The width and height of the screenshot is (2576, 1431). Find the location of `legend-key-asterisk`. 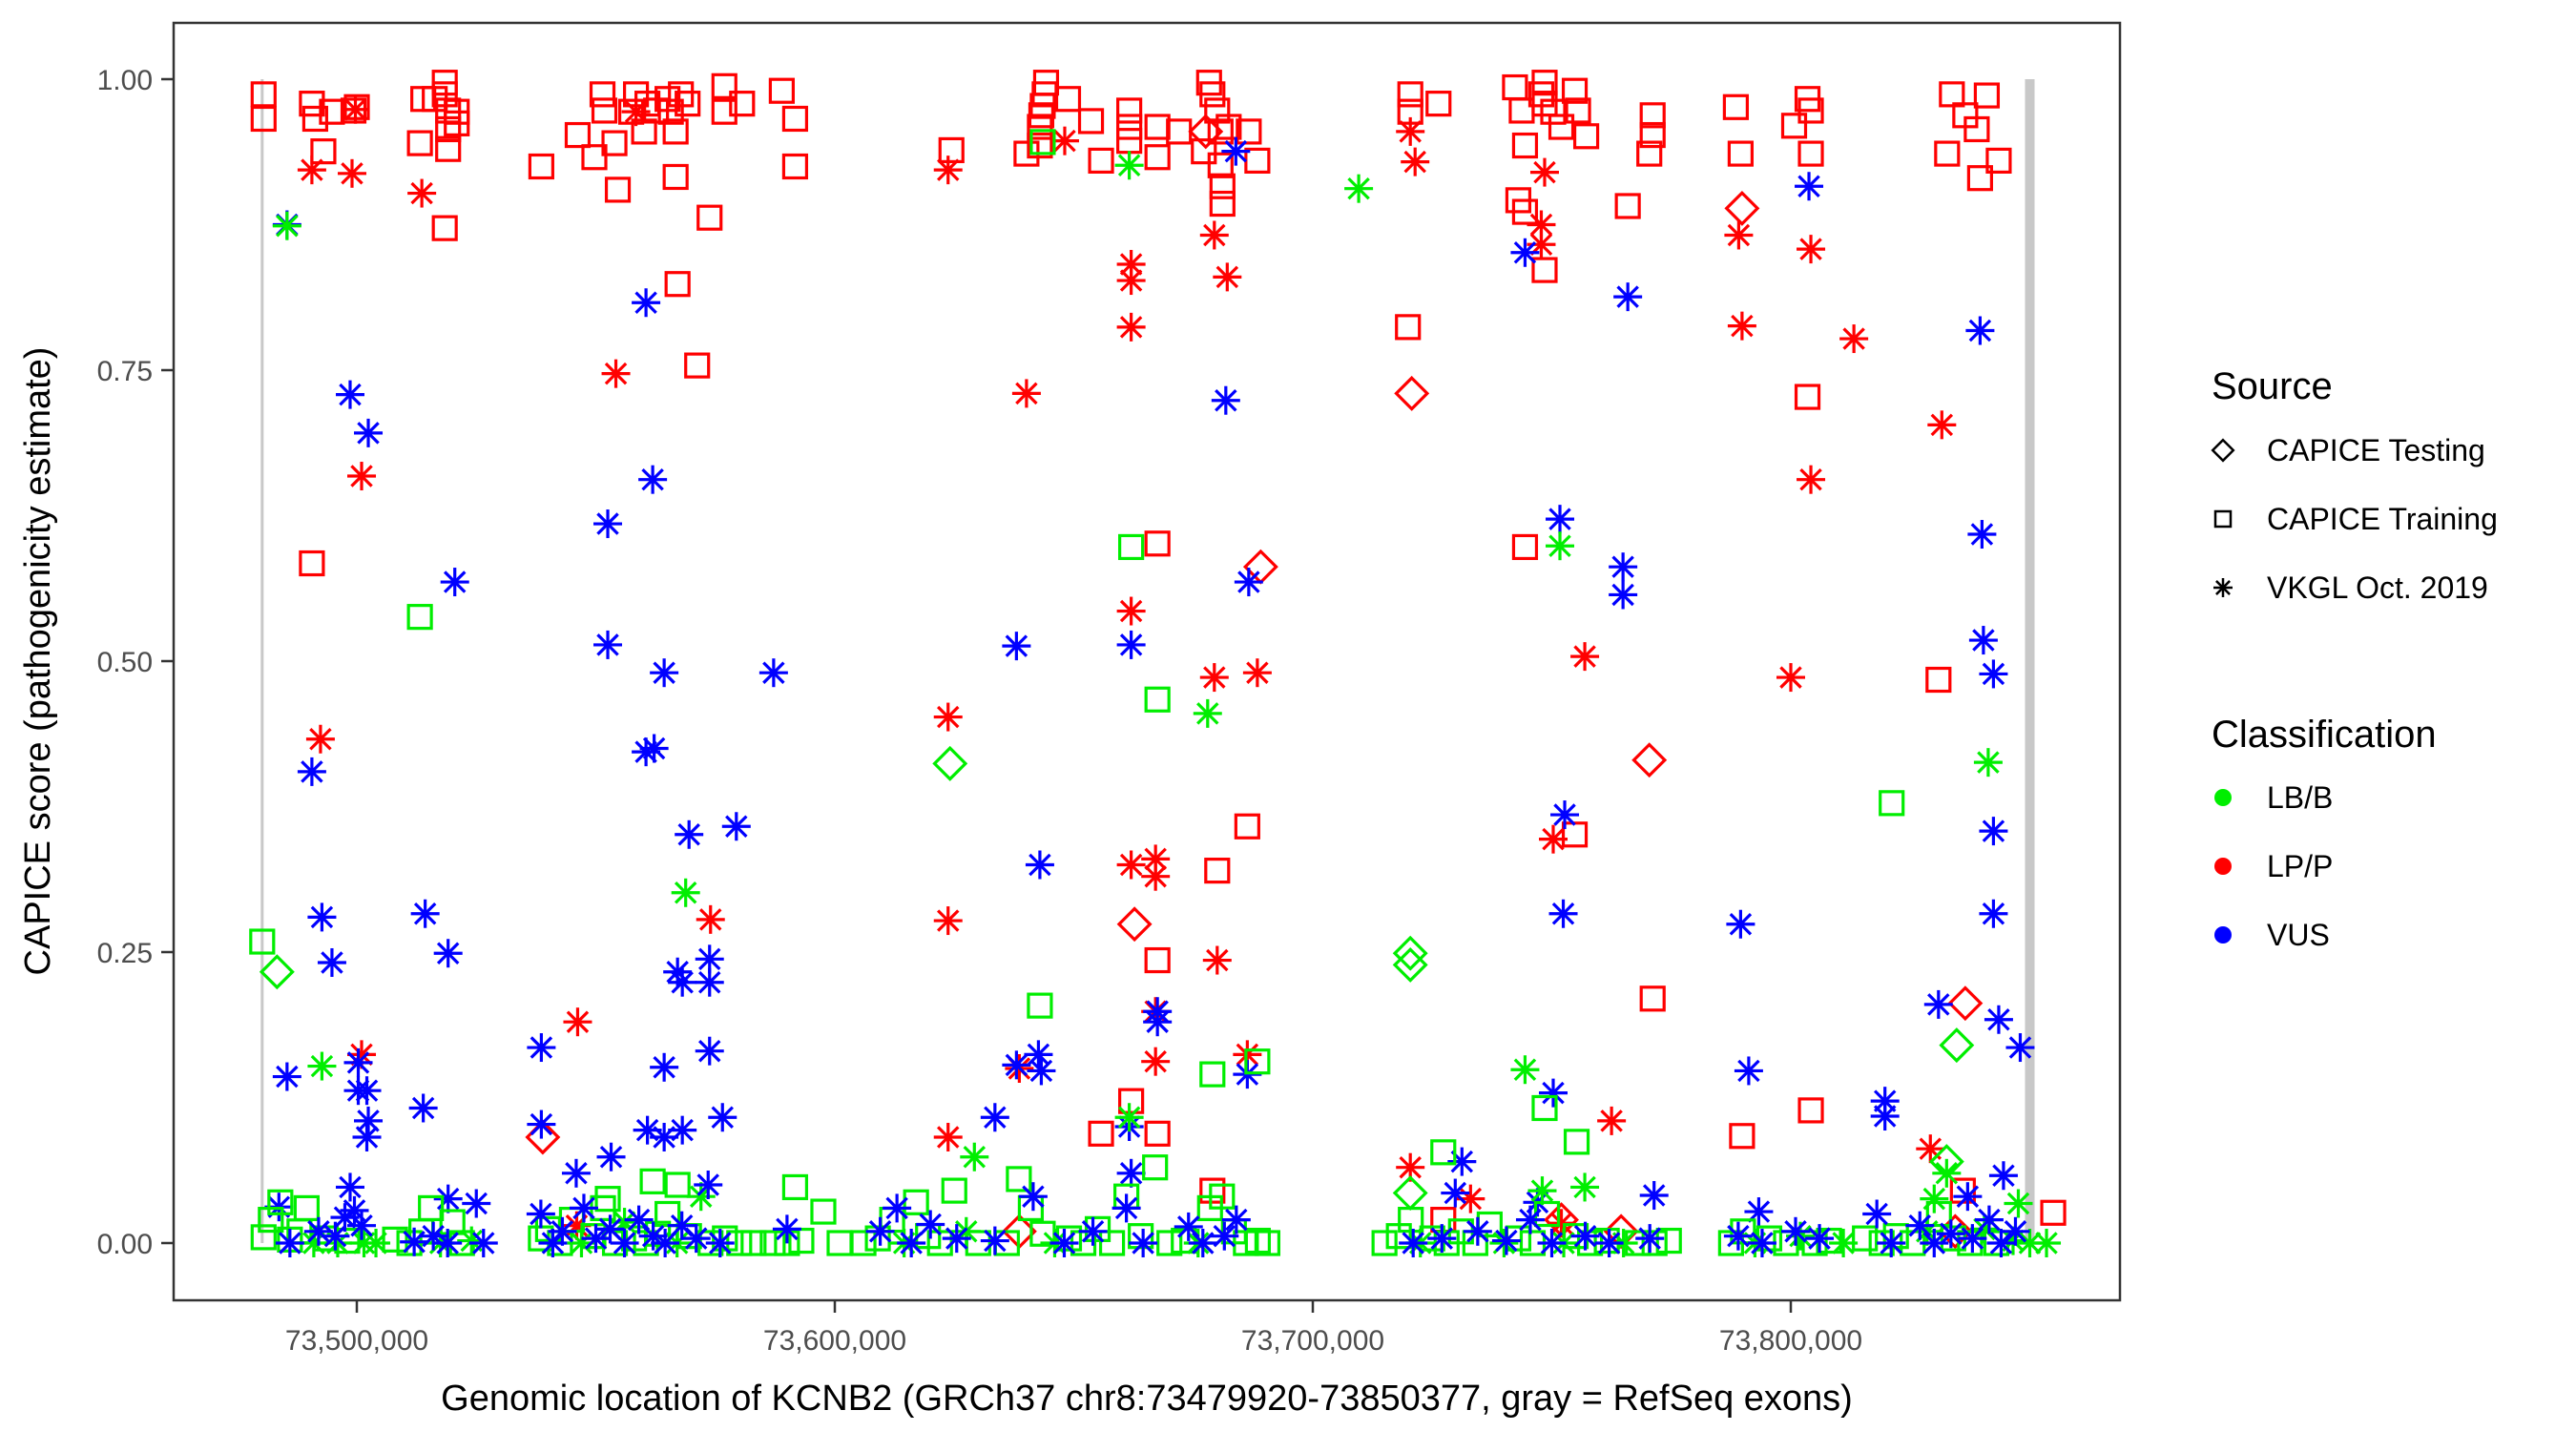

legend-key-asterisk is located at coordinates (2223, 587).